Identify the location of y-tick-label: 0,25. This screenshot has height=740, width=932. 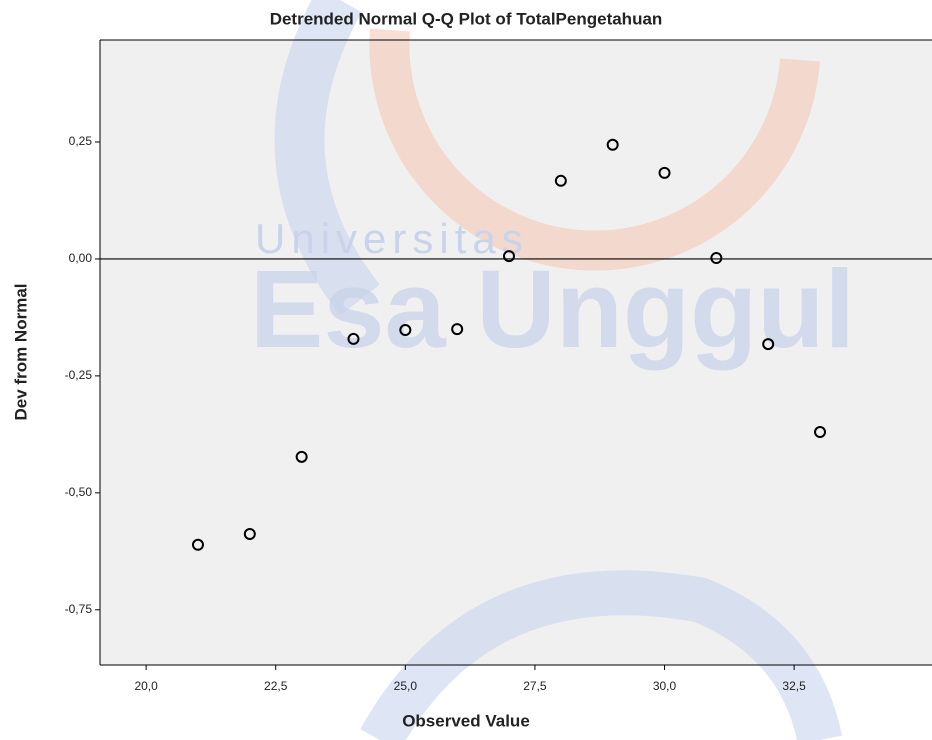
(81, 141).